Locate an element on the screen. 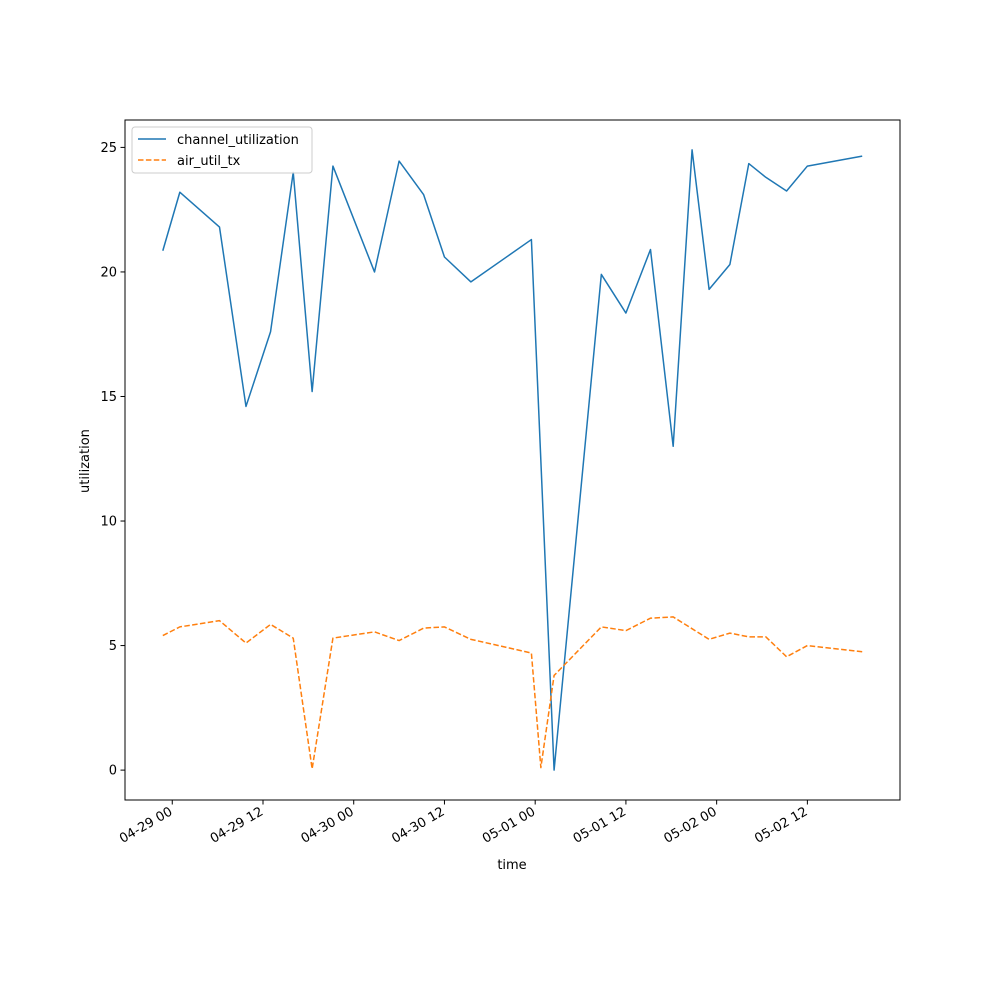 This screenshot has width=1000, height=1000. y-axis-label: utilization is located at coordinates (85, 461).